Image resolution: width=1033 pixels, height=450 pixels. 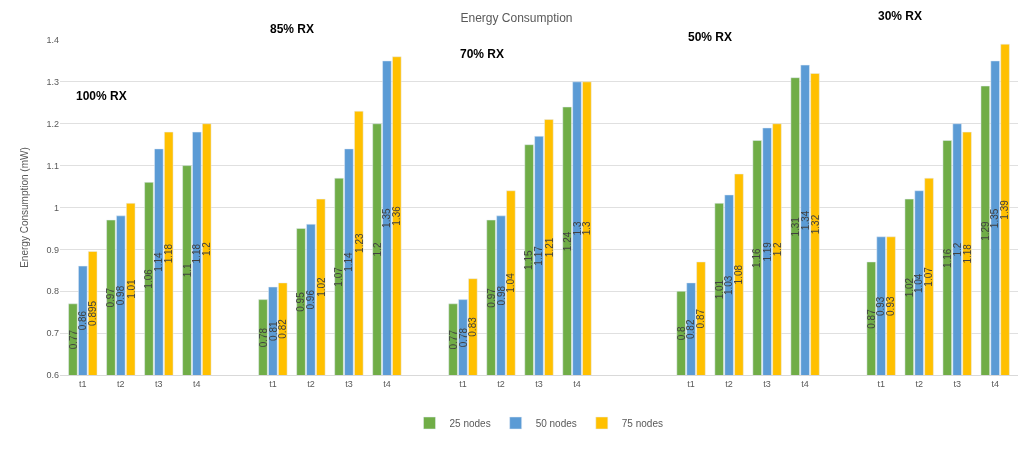 What do you see at coordinates (516, 17) in the screenshot?
I see `chart-title: Energy Consumption` at bounding box center [516, 17].